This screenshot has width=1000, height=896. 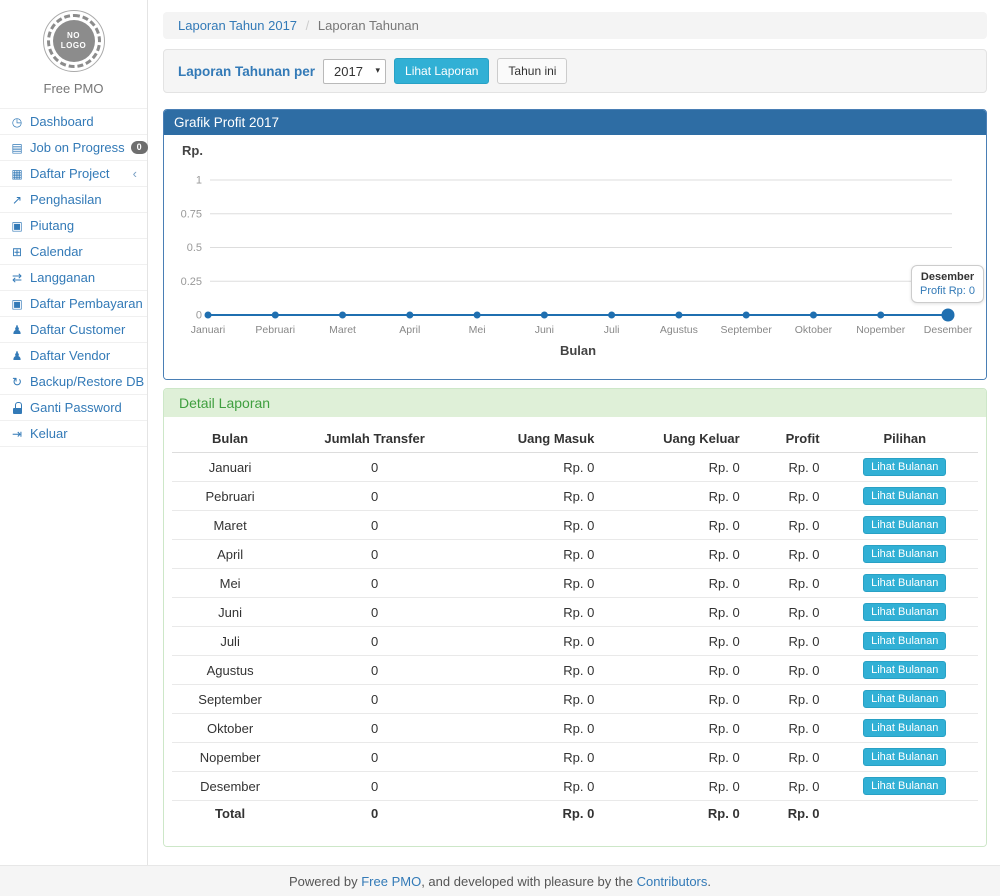 I want to click on view-month-button-januari: Lihat Bulanan, so click(x=905, y=467).